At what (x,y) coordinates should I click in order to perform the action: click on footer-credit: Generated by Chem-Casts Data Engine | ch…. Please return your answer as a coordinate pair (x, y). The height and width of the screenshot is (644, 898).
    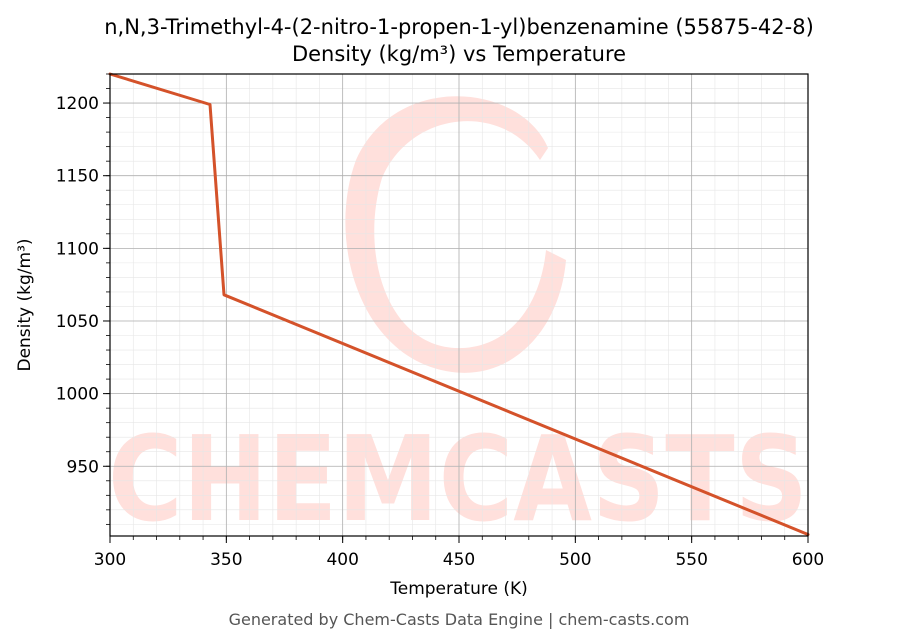
    Looking at the image, I should click on (459, 619).